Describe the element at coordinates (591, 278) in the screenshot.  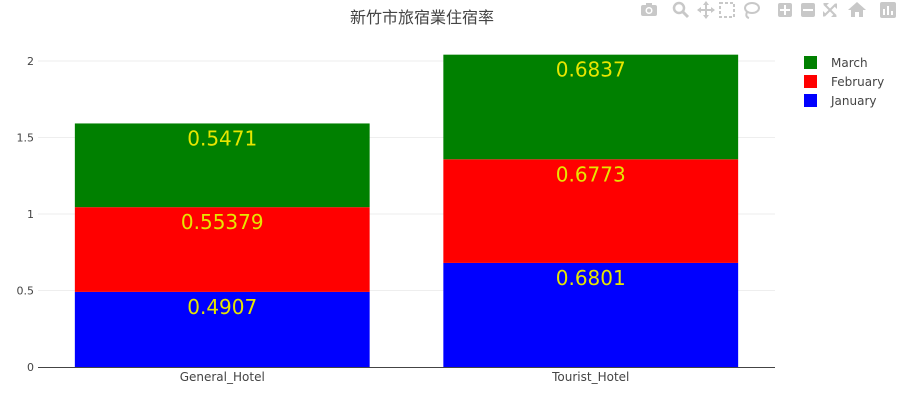
I see `data-label: 0.6801` at that location.